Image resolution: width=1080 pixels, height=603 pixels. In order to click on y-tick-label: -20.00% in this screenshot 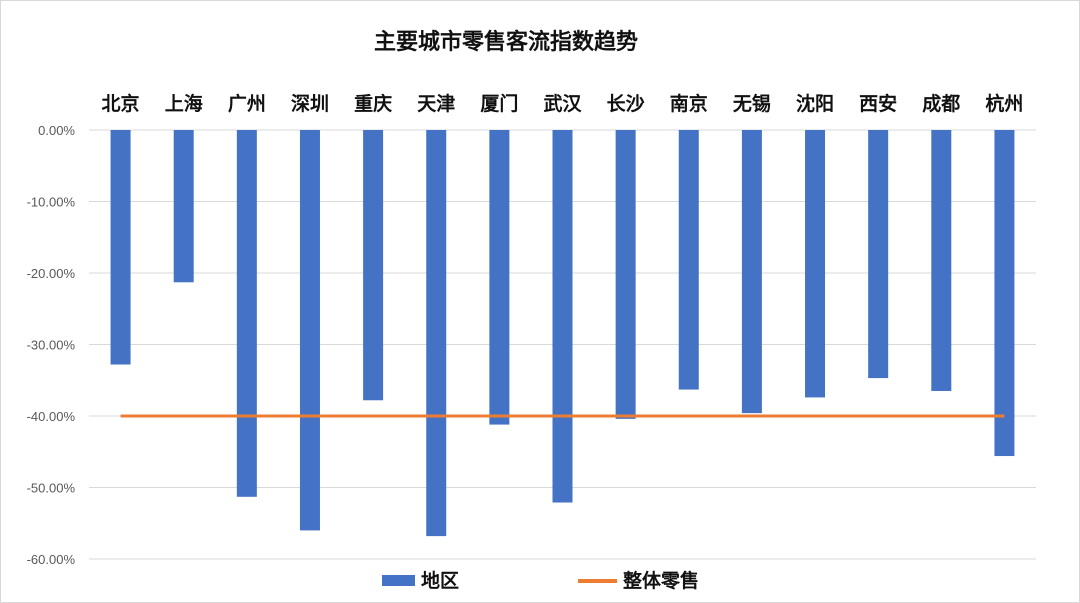, I will do `click(51, 273)`.